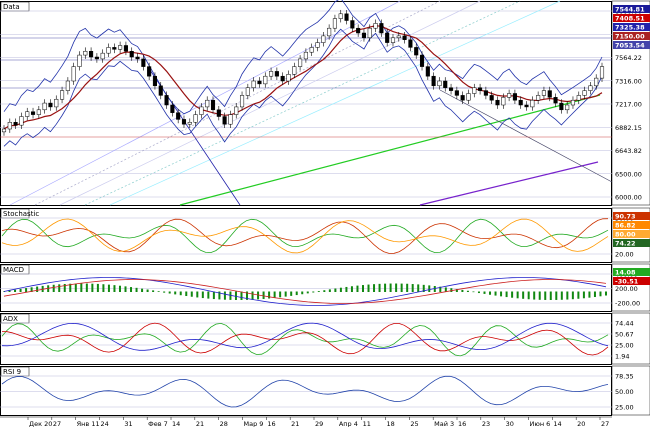 This screenshot has width=650, height=431. I want to click on y-tick-label: 78.35, so click(624, 377).